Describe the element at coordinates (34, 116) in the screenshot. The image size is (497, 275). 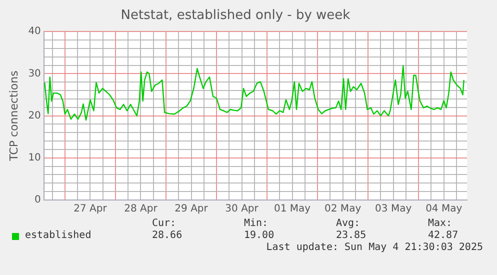
I see `y-tick-label: 20` at that location.